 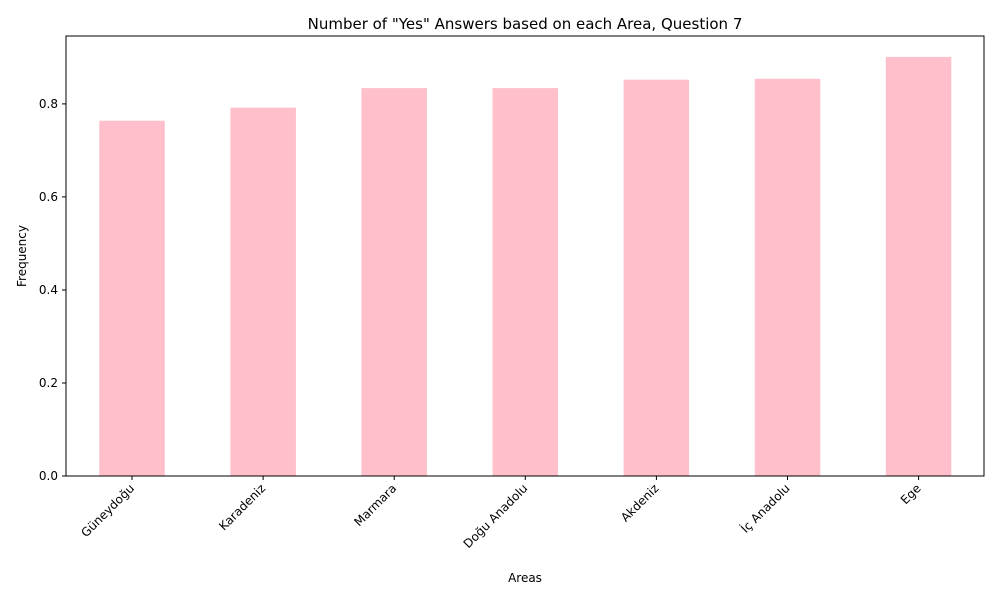 I want to click on y-axis-label: Frequency, so click(x=22, y=256).